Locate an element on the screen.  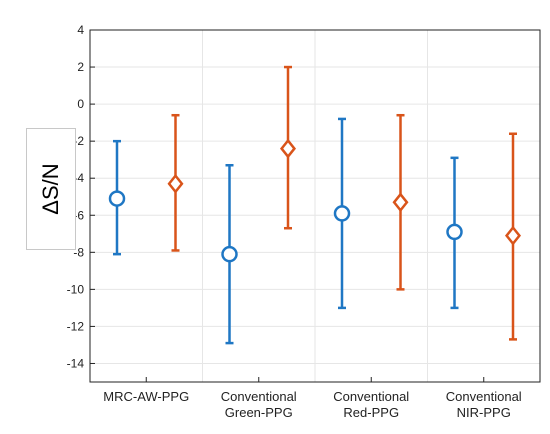
y-tick-label: -12 is located at coordinates (76, 326).